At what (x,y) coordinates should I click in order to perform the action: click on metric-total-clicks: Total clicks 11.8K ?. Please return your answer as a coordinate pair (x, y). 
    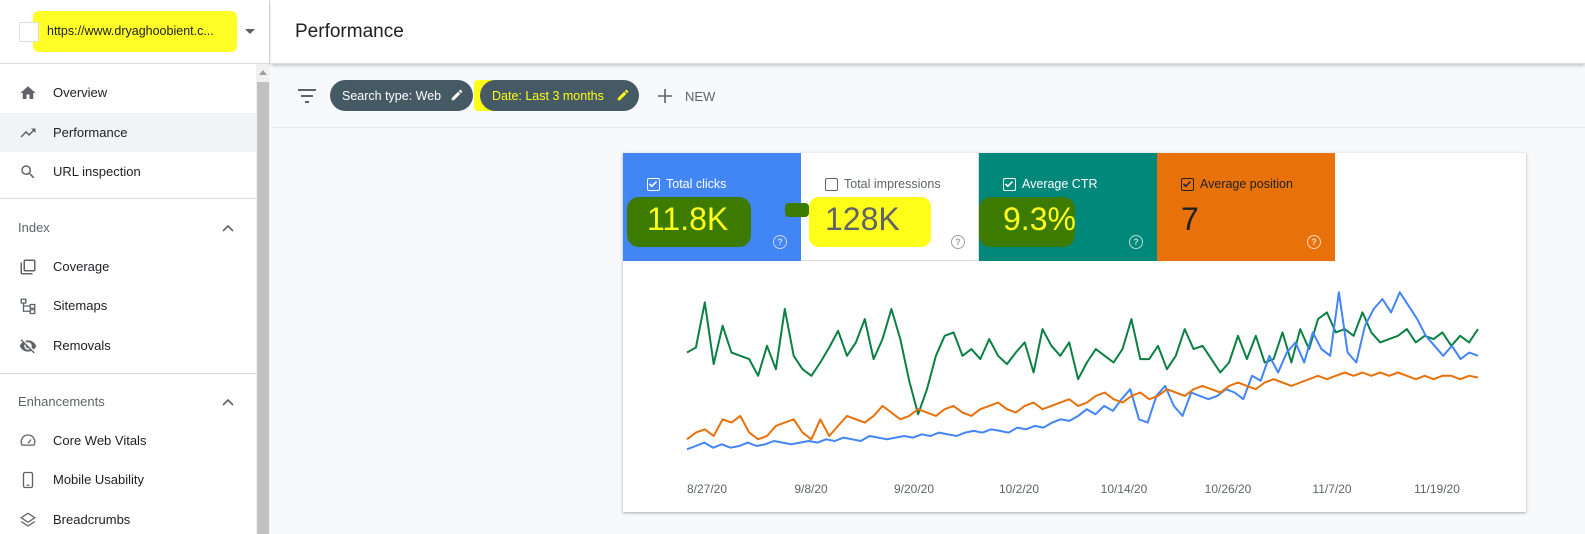
    Looking at the image, I should click on (712, 207).